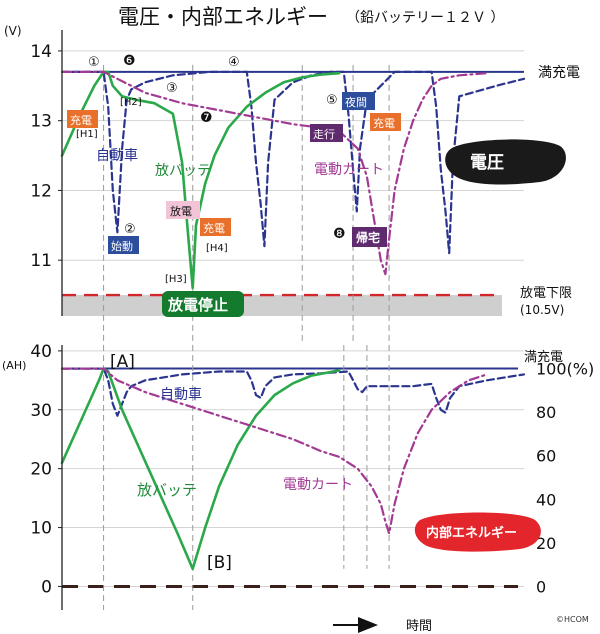 Image resolution: width=600 pixels, height=634 pixels. What do you see at coordinates (293, 392) in the screenshot?
I see `series-line-dashed` at bounding box center [293, 392].